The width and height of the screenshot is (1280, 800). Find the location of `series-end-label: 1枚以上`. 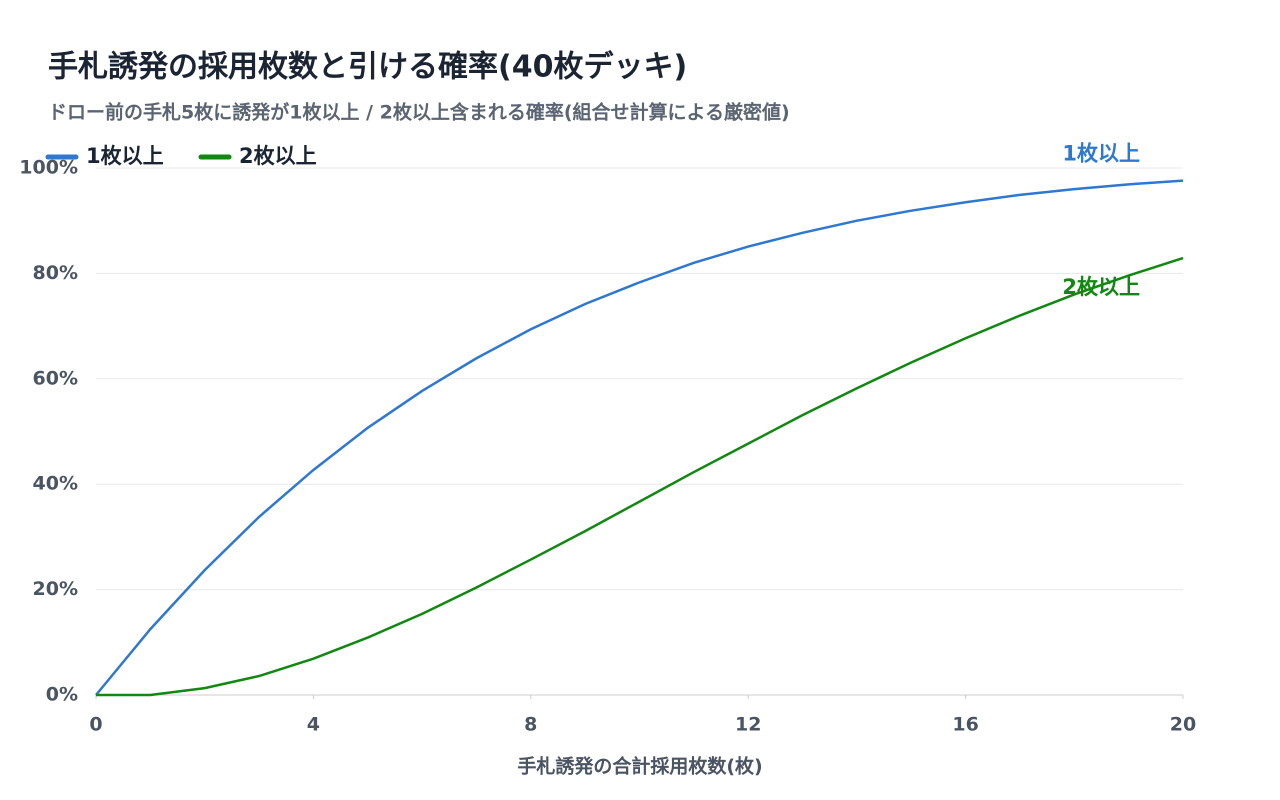

series-end-label: 1枚以上 is located at coordinates (1101, 154).